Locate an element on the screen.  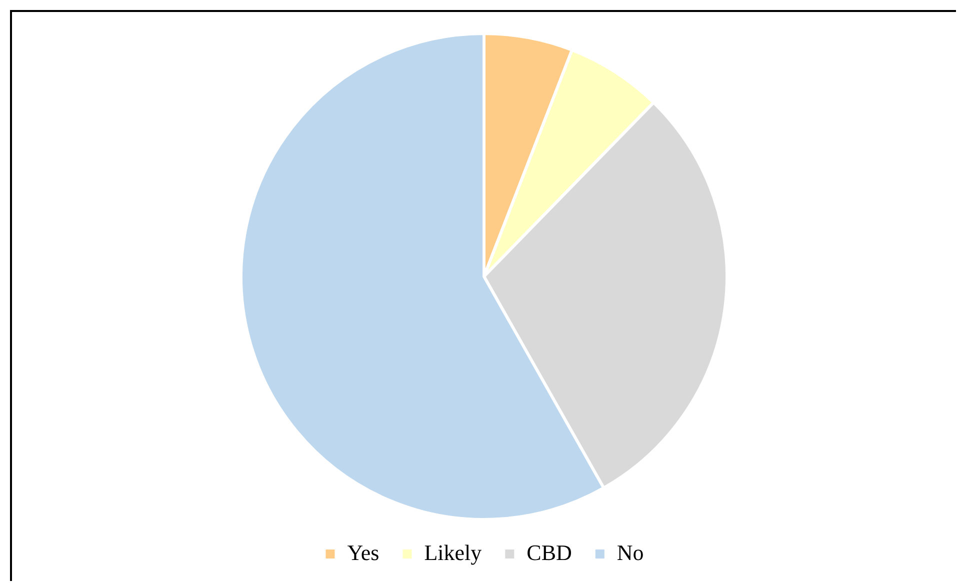
legend-label: Likely is located at coordinates (453, 552).